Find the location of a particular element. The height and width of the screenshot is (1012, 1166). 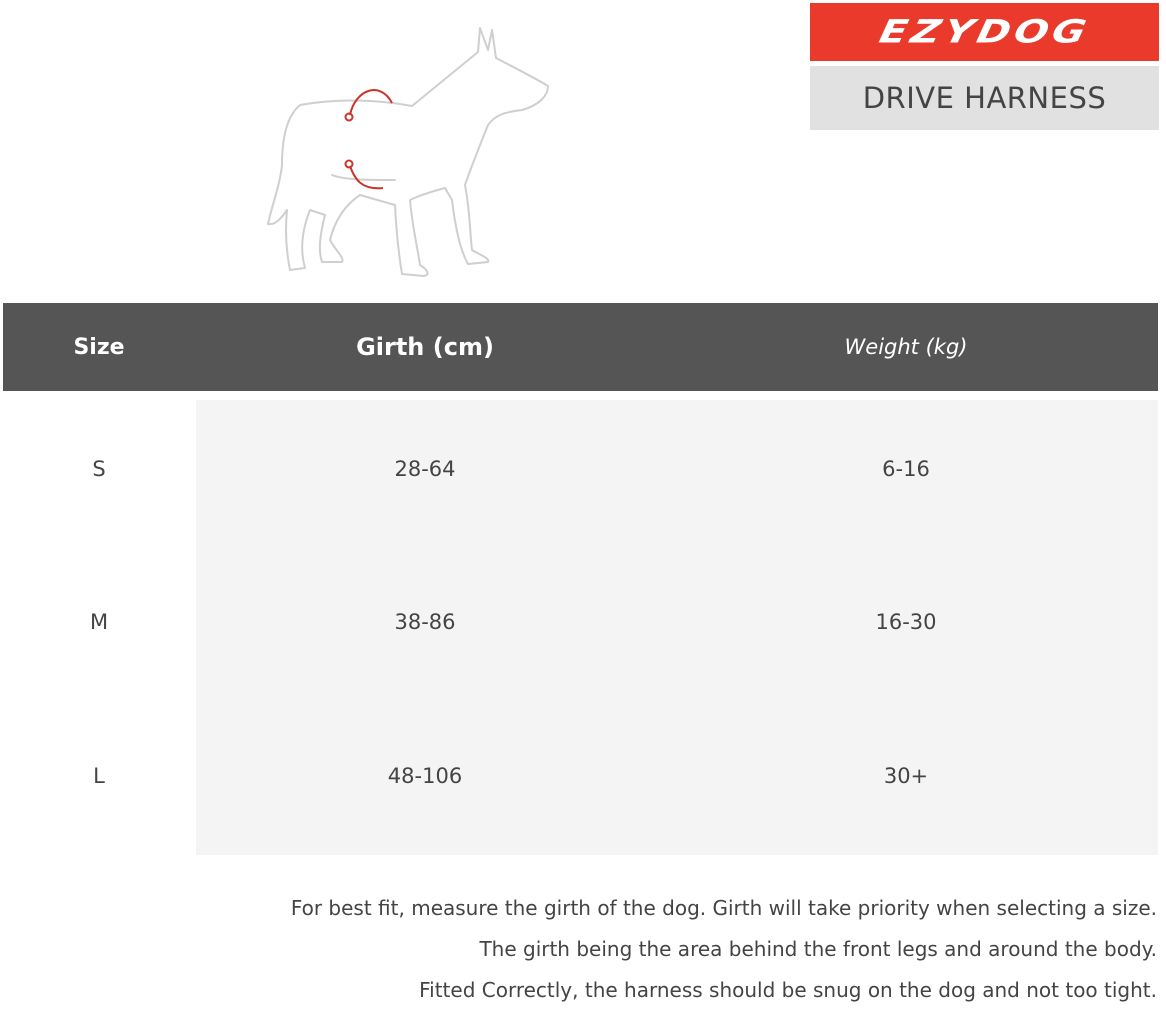

dog-girth-measure-icon is located at coordinates (408, 152).